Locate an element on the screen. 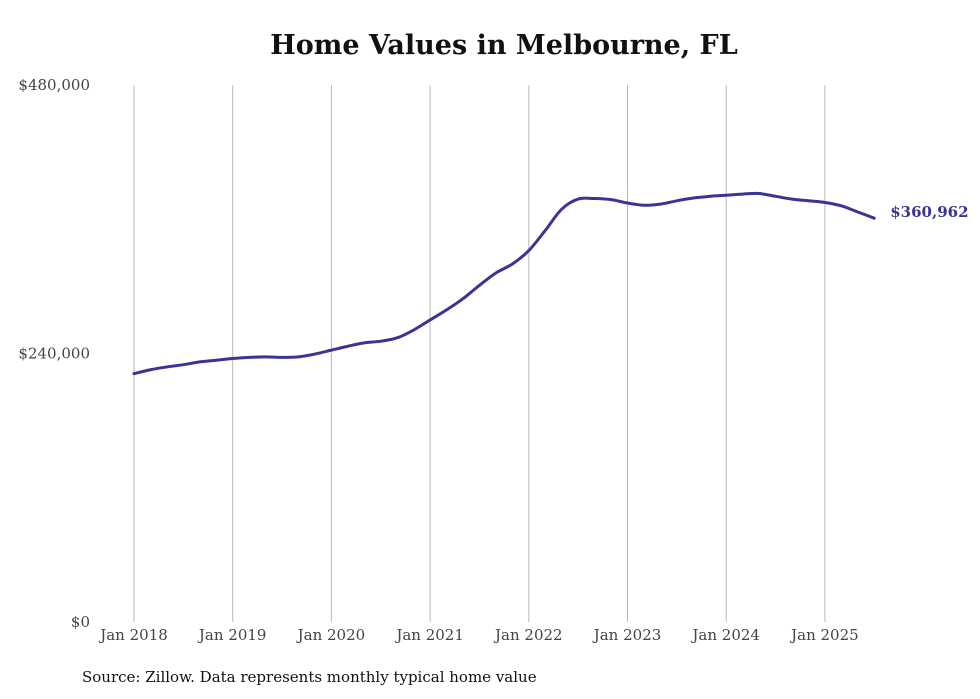 Image resolution: width=980 pixels, height=699 pixels. y-tick-label: $240,000 is located at coordinates (54, 354).